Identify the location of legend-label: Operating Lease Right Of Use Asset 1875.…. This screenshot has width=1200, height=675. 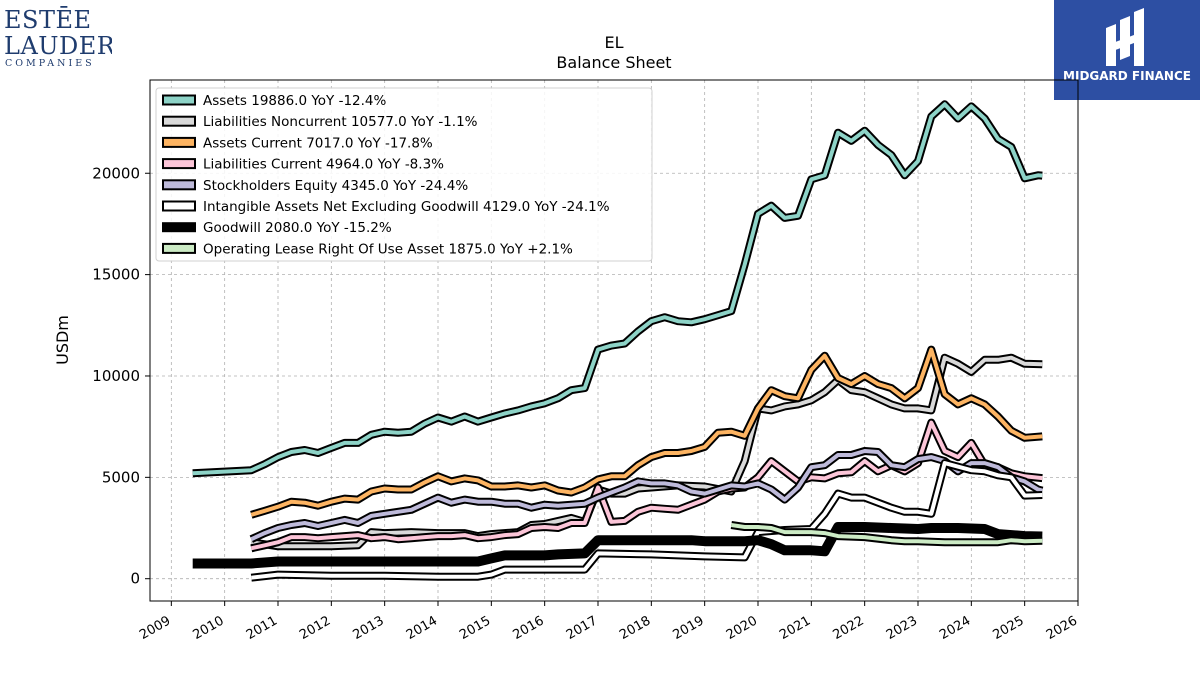
(388, 249).